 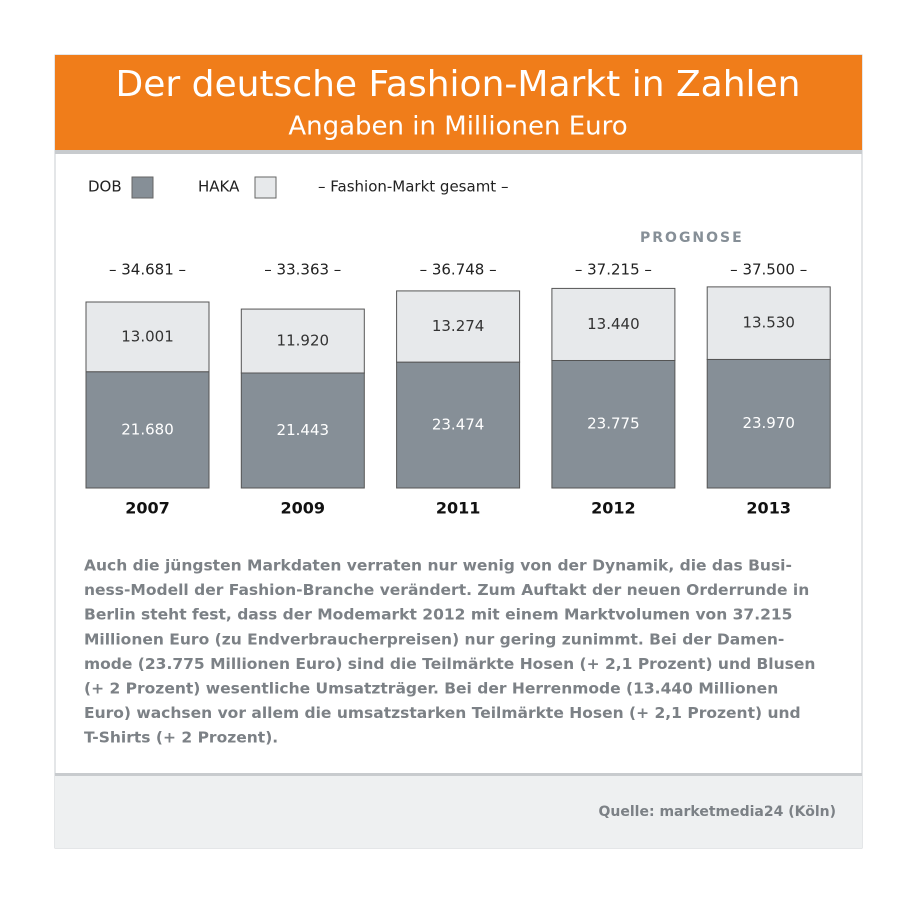 I want to click on value-label: 23.775, so click(x=613, y=424).